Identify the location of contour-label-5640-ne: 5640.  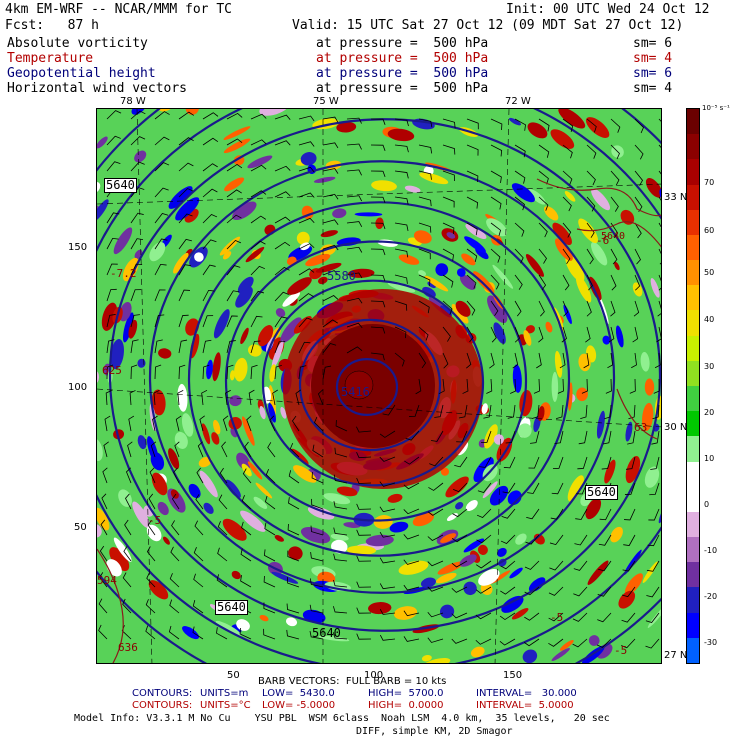
(613, 236).